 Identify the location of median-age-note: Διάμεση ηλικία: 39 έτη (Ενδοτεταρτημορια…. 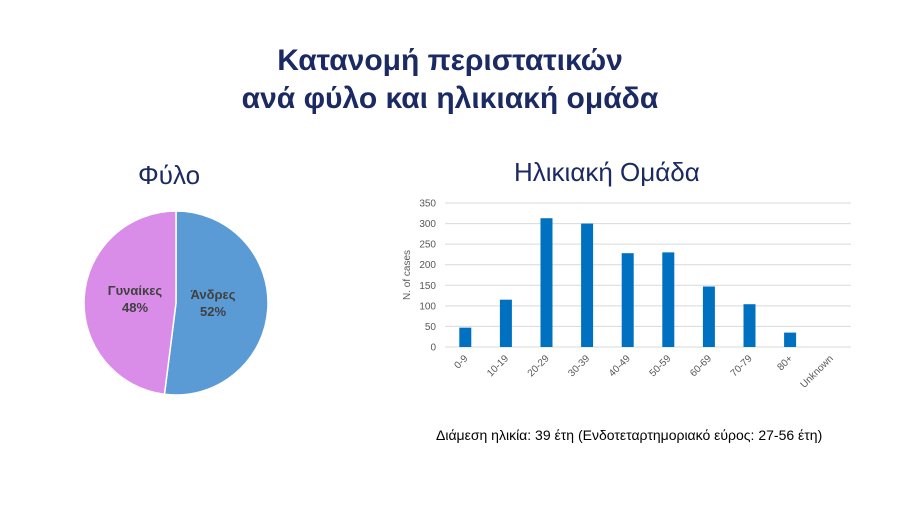
(629, 435).